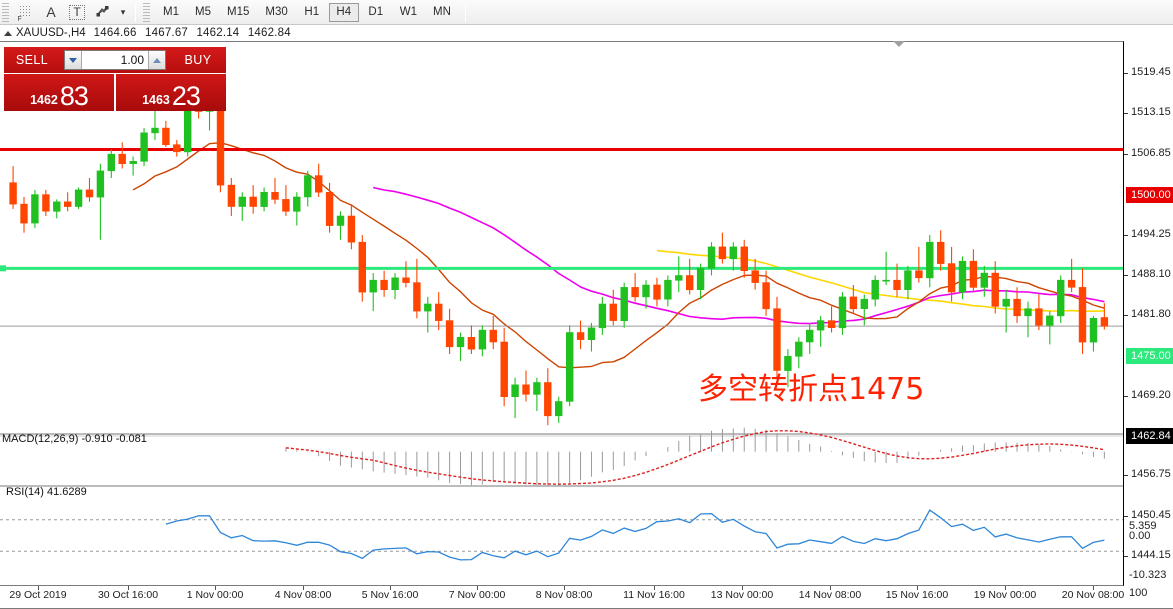 This screenshot has height=609, width=1173. Describe the element at coordinates (390, 595) in the screenshot. I see `time-axis-label: 5 Nov 16:00` at that location.